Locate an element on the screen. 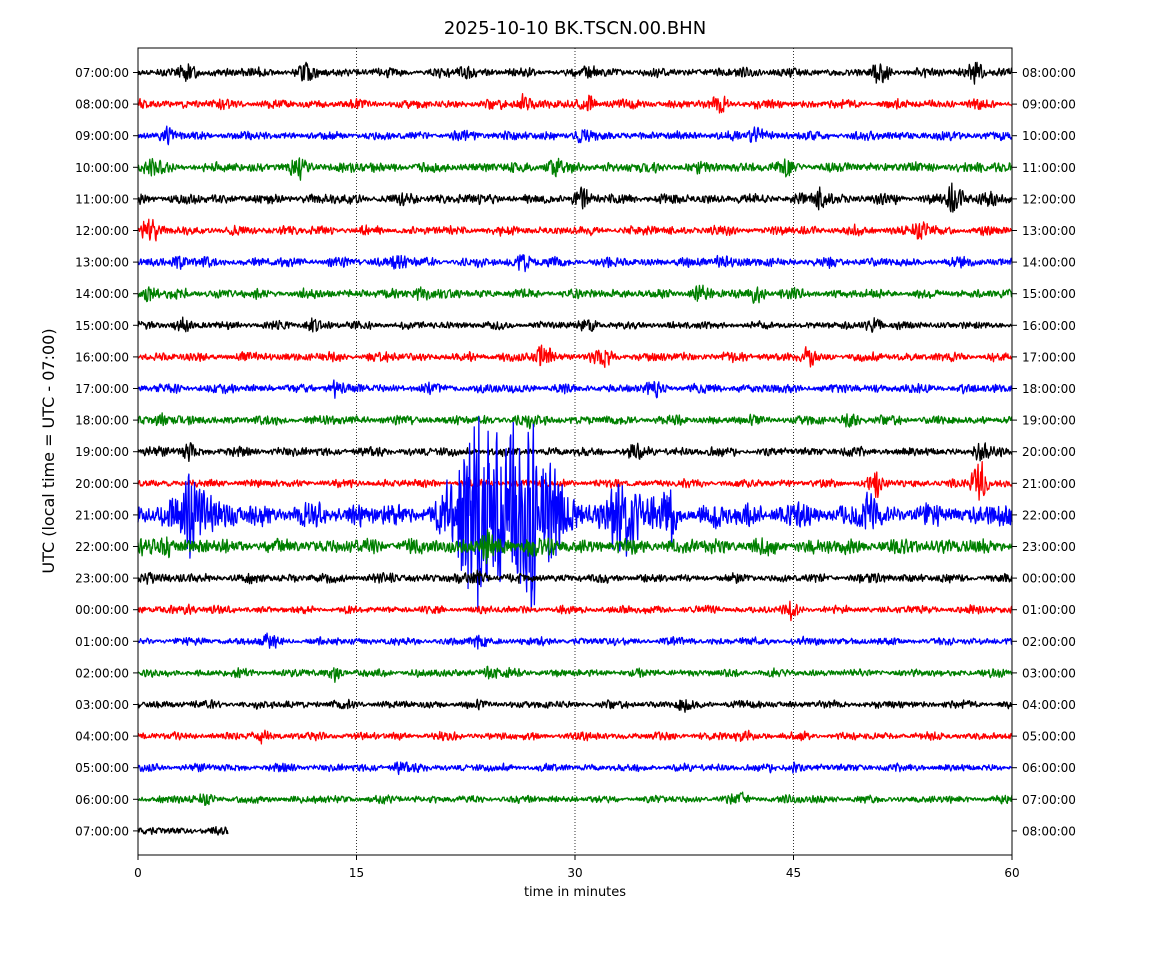 The height and width of the screenshot is (954, 1150). y-tick-label-left: 10:00:00 is located at coordinates (102, 168).